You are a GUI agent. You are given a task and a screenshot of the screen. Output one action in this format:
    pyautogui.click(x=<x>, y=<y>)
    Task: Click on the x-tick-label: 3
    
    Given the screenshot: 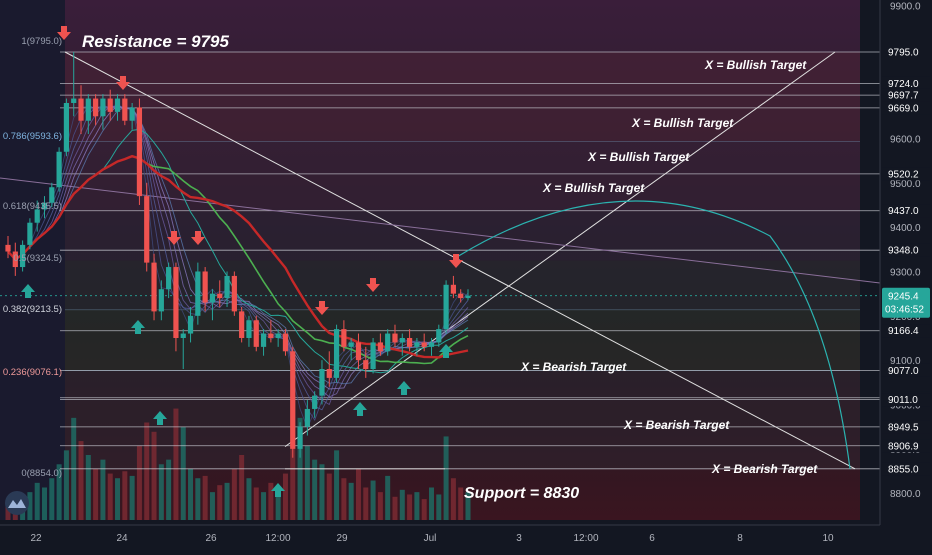 What is the action you would take?
    pyautogui.click(x=519, y=538)
    